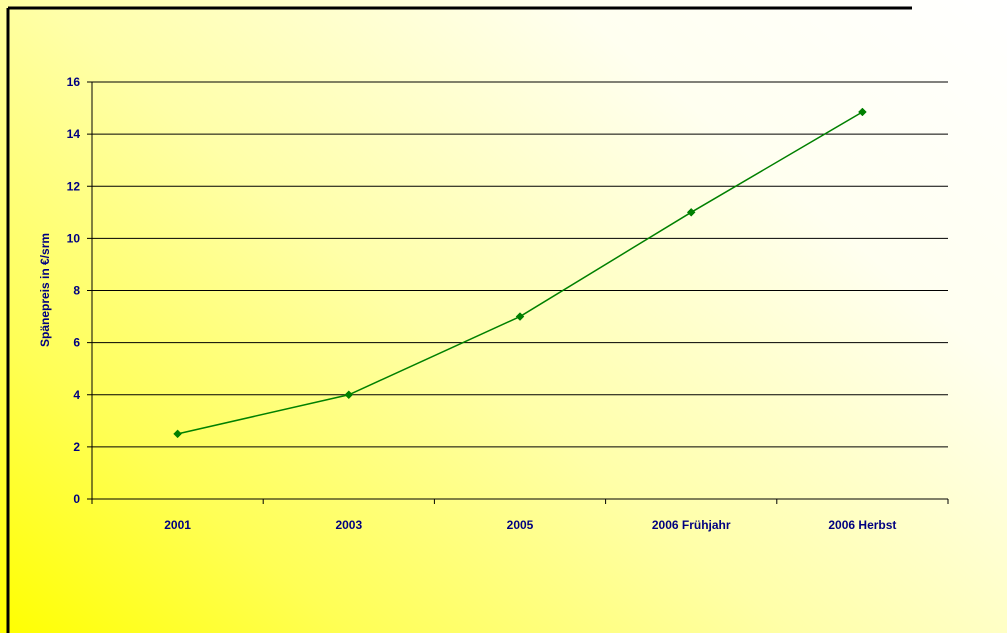  What do you see at coordinates (76, 499) in the screenshot?
I see `y-tick-label: 0` at bounding box center [76, 499].